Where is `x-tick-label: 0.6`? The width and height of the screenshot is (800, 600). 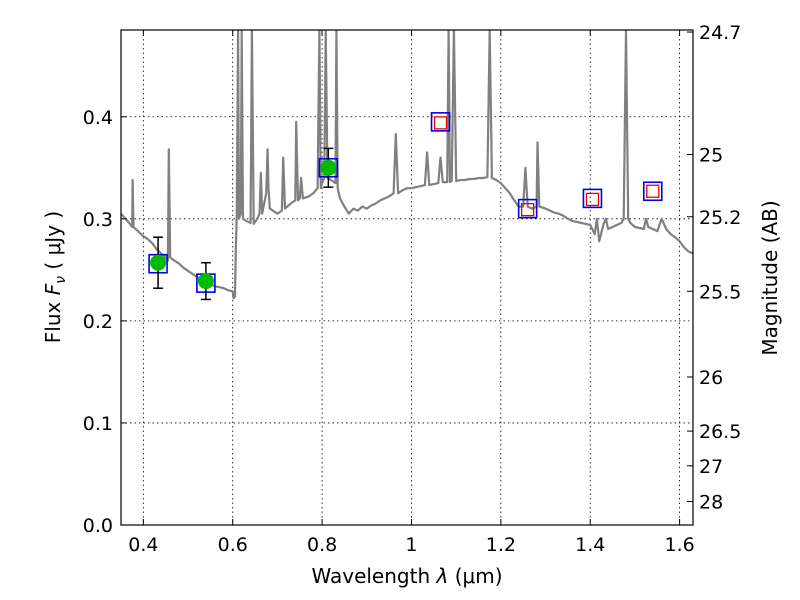 x-tick-label: 0.6 is located at coordinates (233, 545).